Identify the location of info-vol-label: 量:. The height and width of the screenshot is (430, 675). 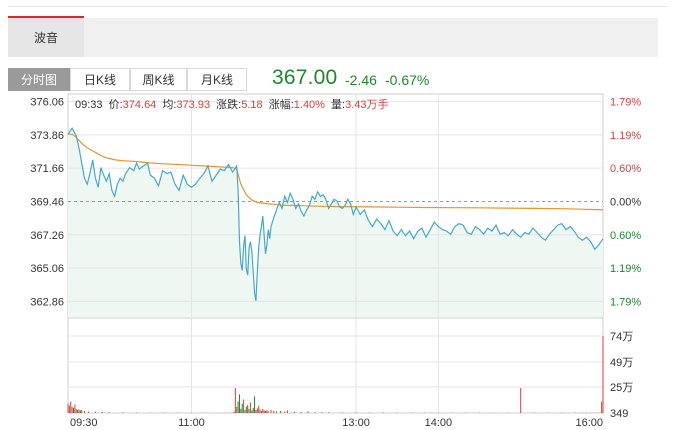
(338, 104).